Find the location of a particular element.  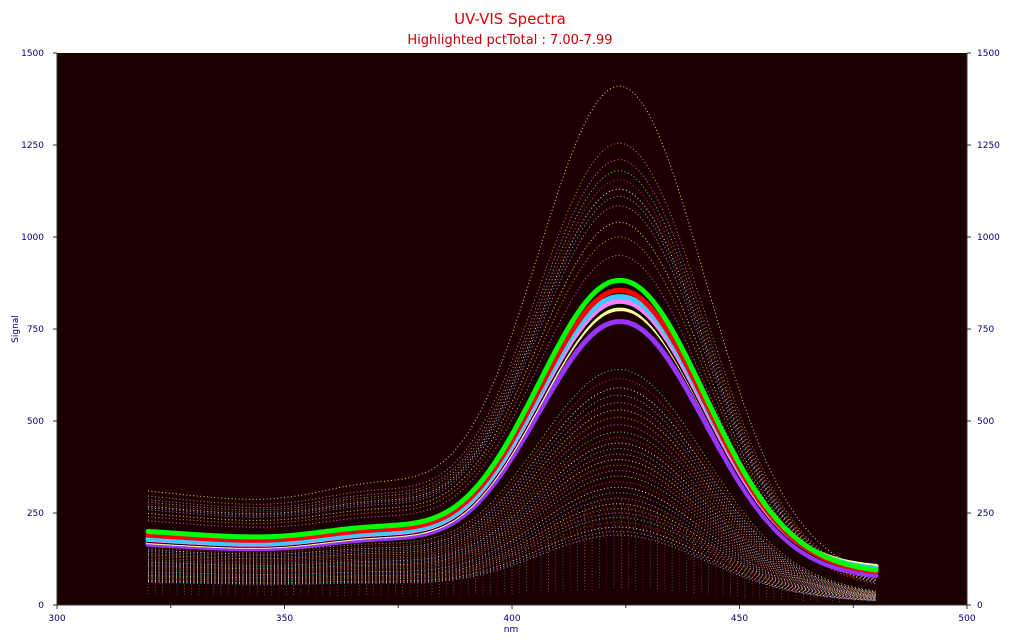

x-tick-label: 300 is located at coordinates (56, 619).